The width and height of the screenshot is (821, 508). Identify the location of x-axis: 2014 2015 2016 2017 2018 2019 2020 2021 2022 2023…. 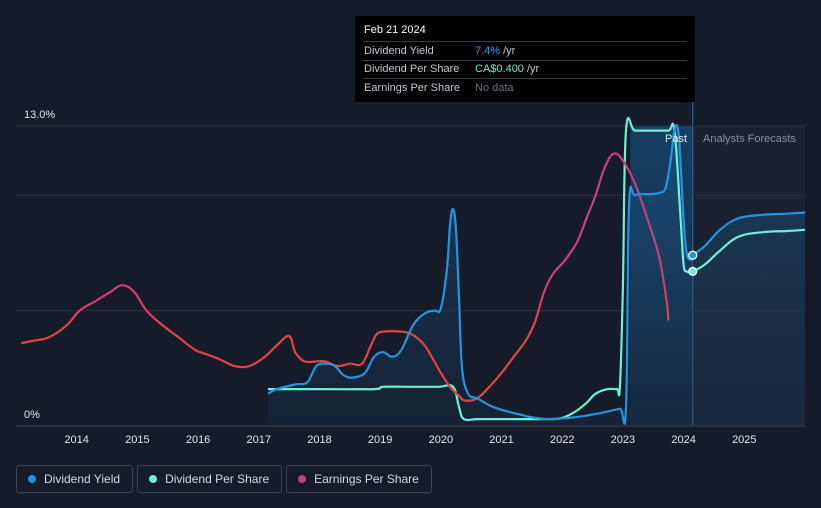
(410, 440).